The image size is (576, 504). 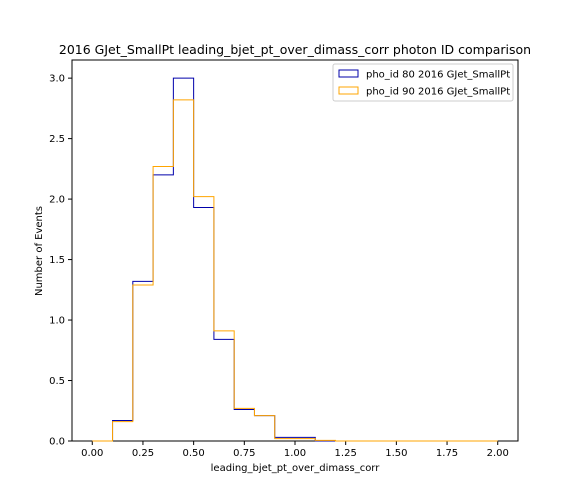 What do you see at coordinates (92, 453) in the screenshot?
I see `x-tick-label: 0.00` at bounding box center [92, 453].